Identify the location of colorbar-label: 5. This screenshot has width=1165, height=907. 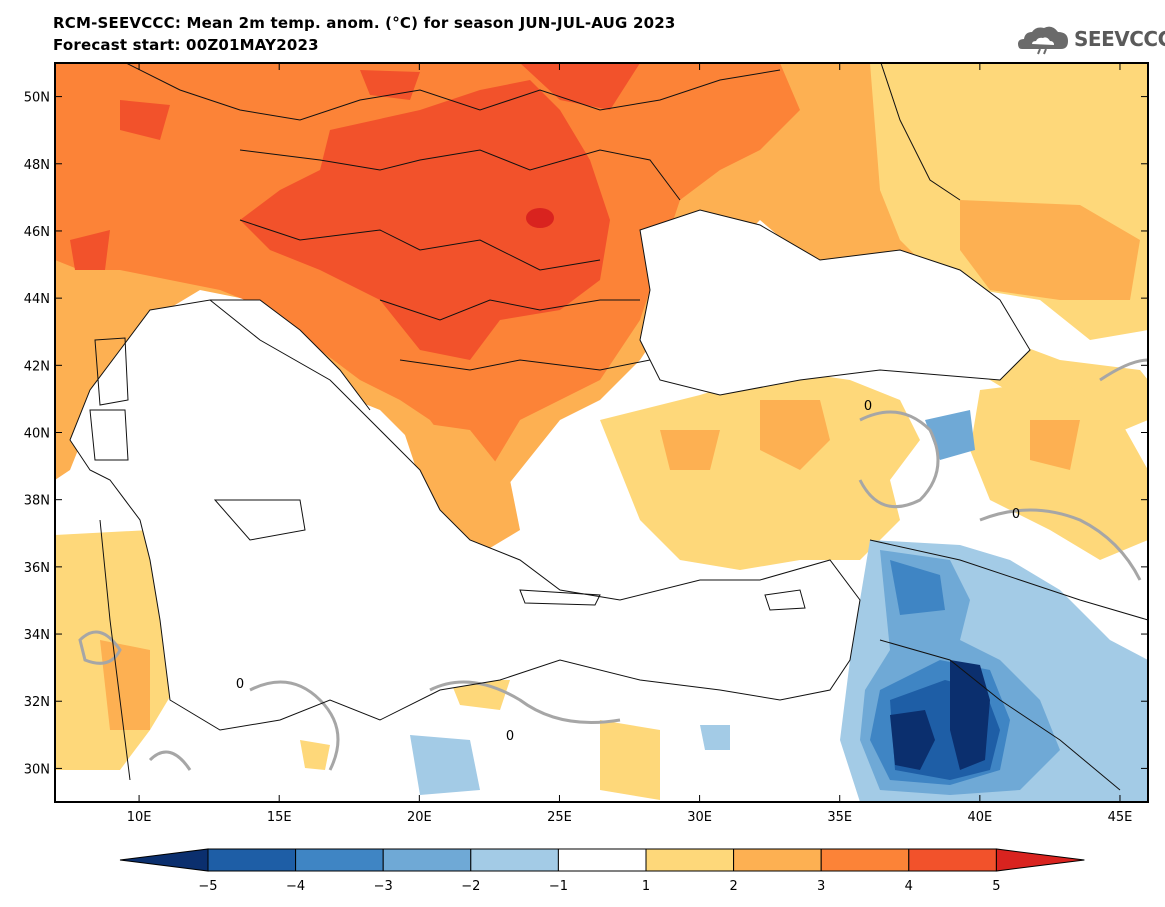
(996, 886).